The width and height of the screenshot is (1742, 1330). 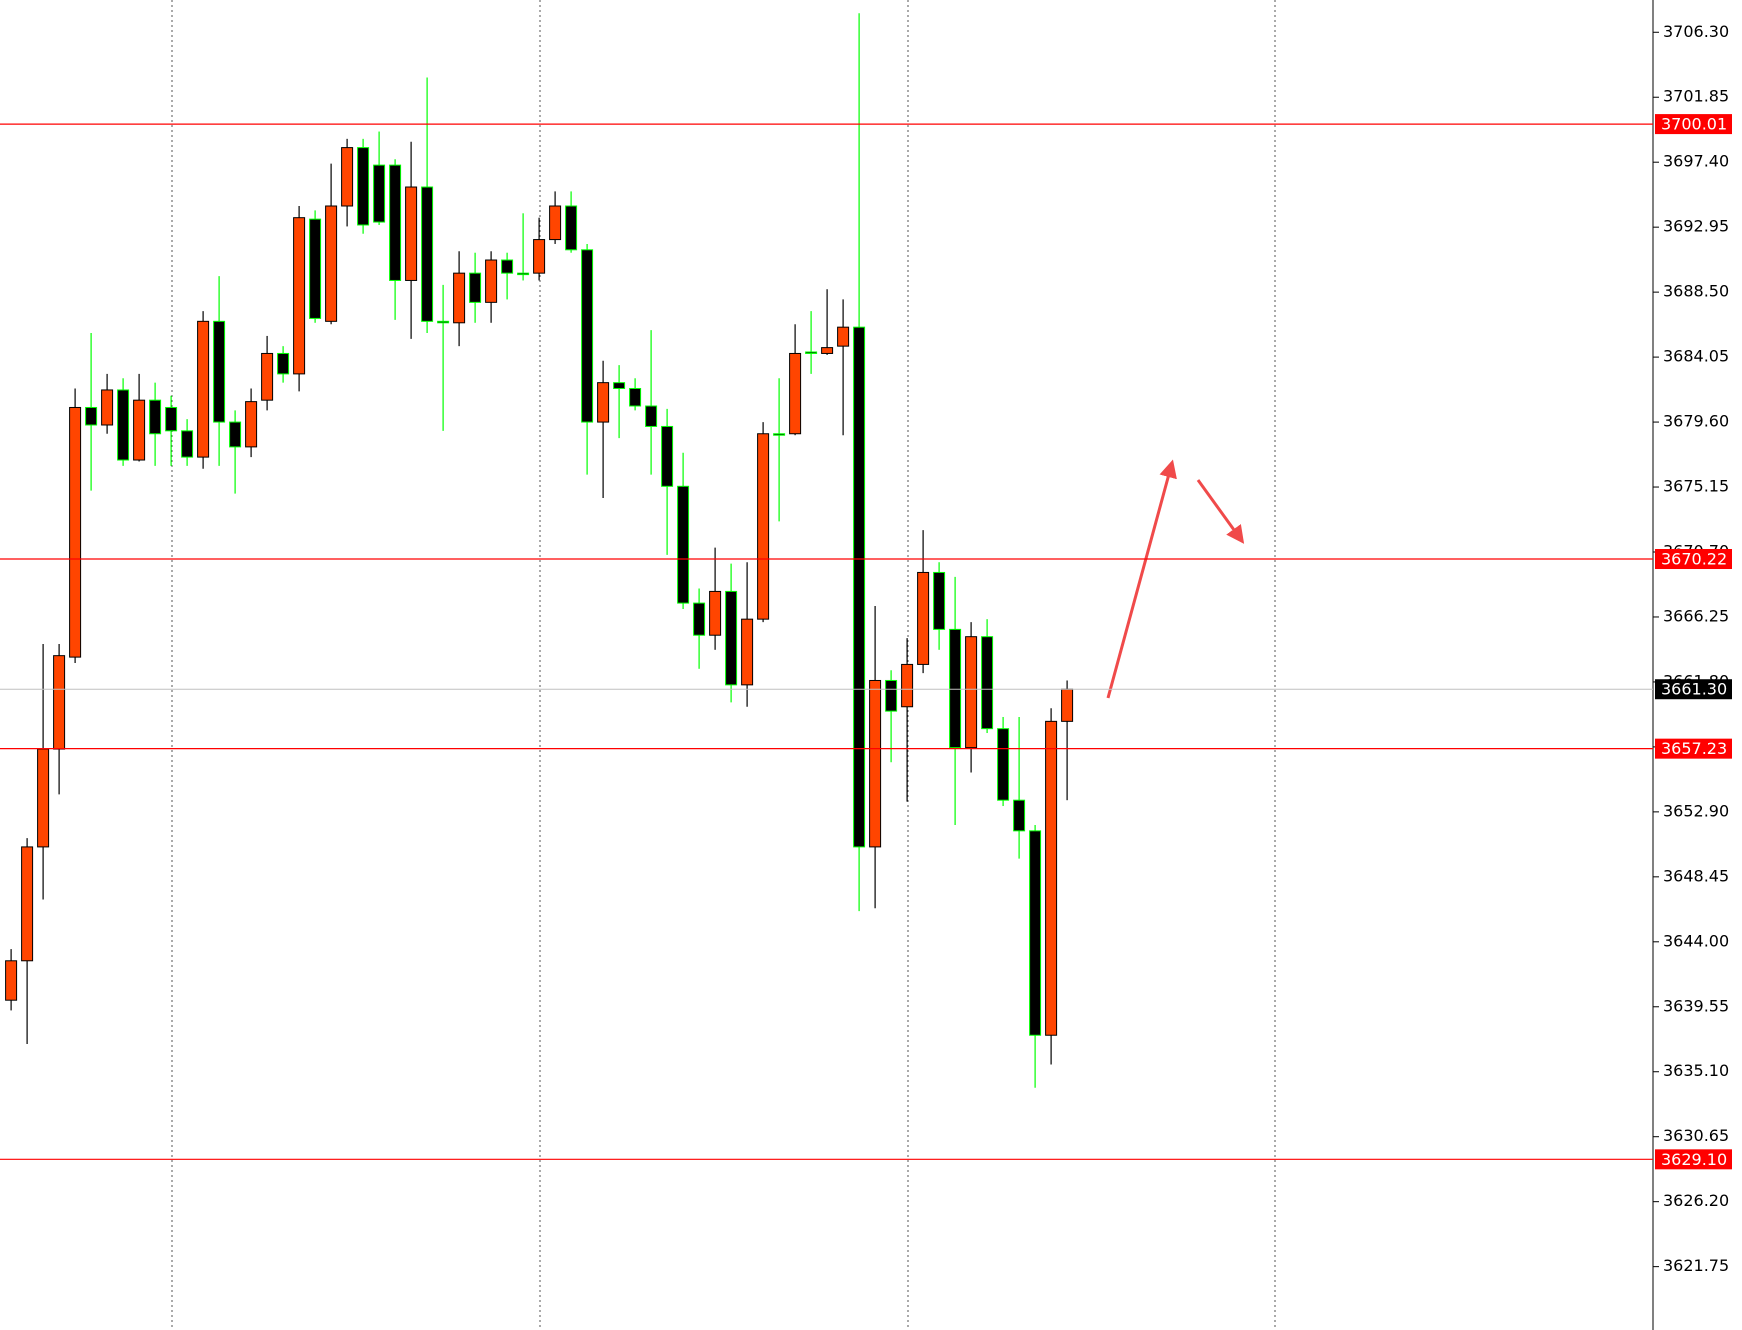 What do you see at coordinates (1696, 291) in the screenshot?
I see `y-tick-label: 3688.50` at bounding box center [1696, 291].